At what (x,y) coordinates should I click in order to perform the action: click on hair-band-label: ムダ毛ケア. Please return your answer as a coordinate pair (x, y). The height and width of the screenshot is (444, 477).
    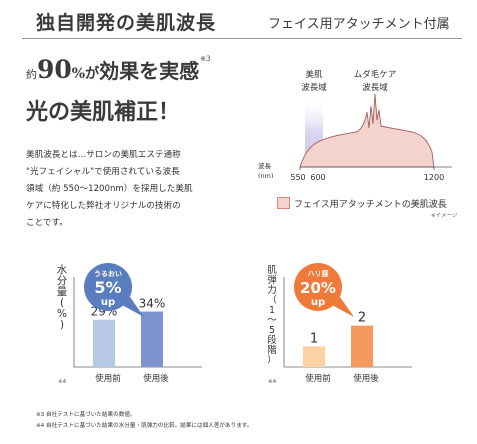
    Looking at the image, I should click on (375, 74).